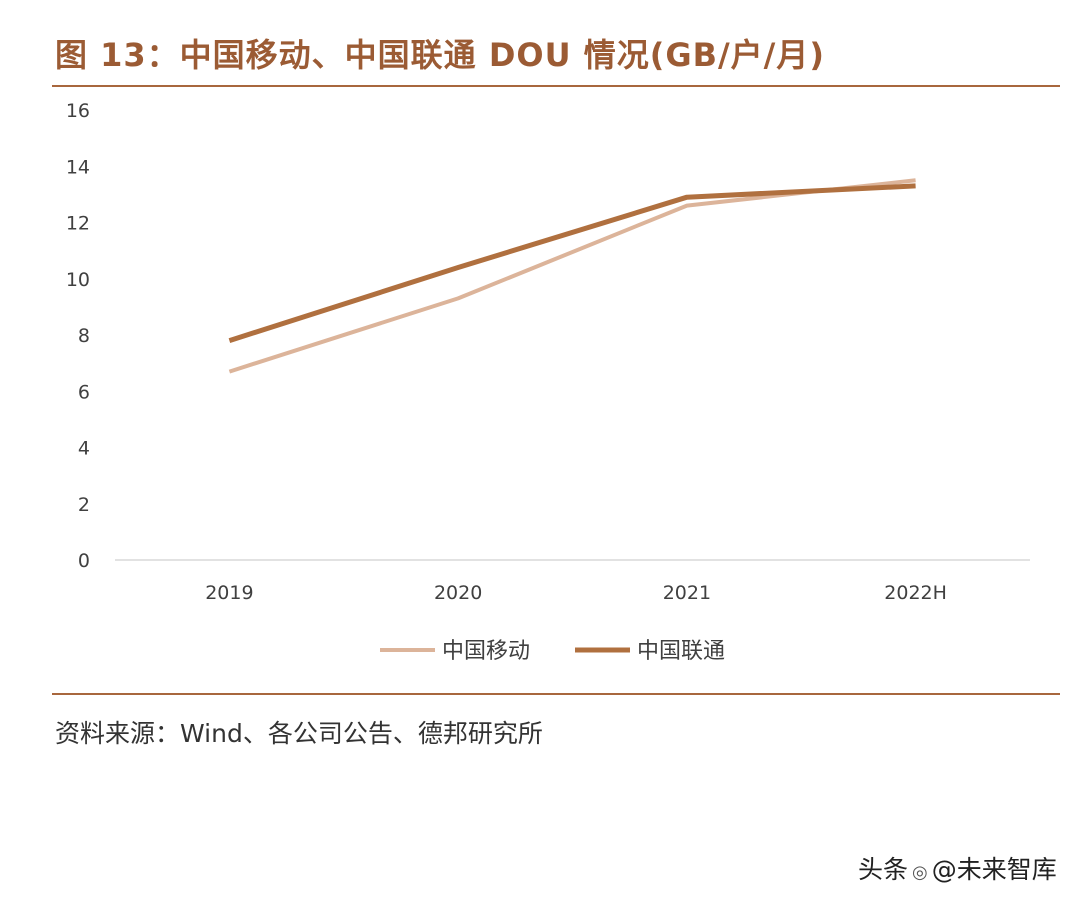 This screenshot has height=907, width=1080. I want to click on y-tick-label: 12, so click(78, 224).